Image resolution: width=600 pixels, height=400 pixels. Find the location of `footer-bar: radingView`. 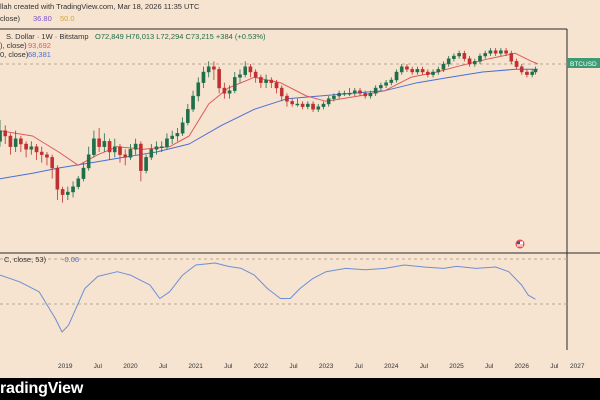

footer-bar: radingView is located at coordinates (300, 389).